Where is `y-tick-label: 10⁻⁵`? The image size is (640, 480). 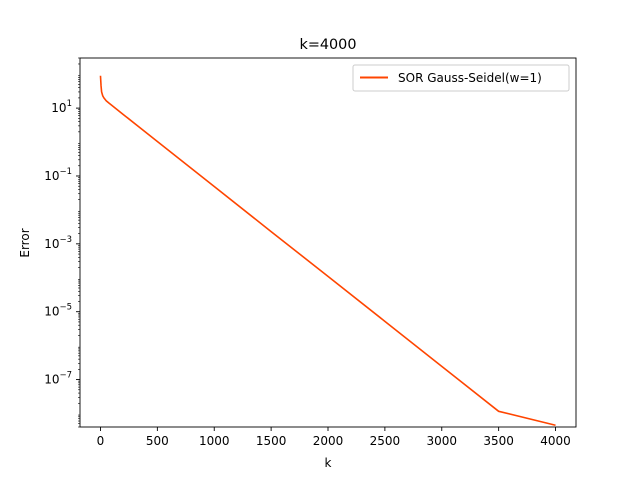 y-tick-label: 10⁻⁵ is located at coordinates (58, 311).